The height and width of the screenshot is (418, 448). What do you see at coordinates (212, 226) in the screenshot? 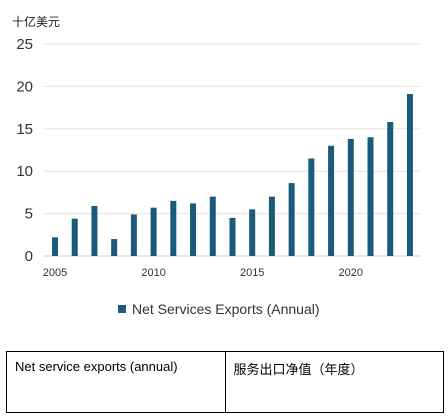
I see `bar-2013` at bounding box center [212, 226].